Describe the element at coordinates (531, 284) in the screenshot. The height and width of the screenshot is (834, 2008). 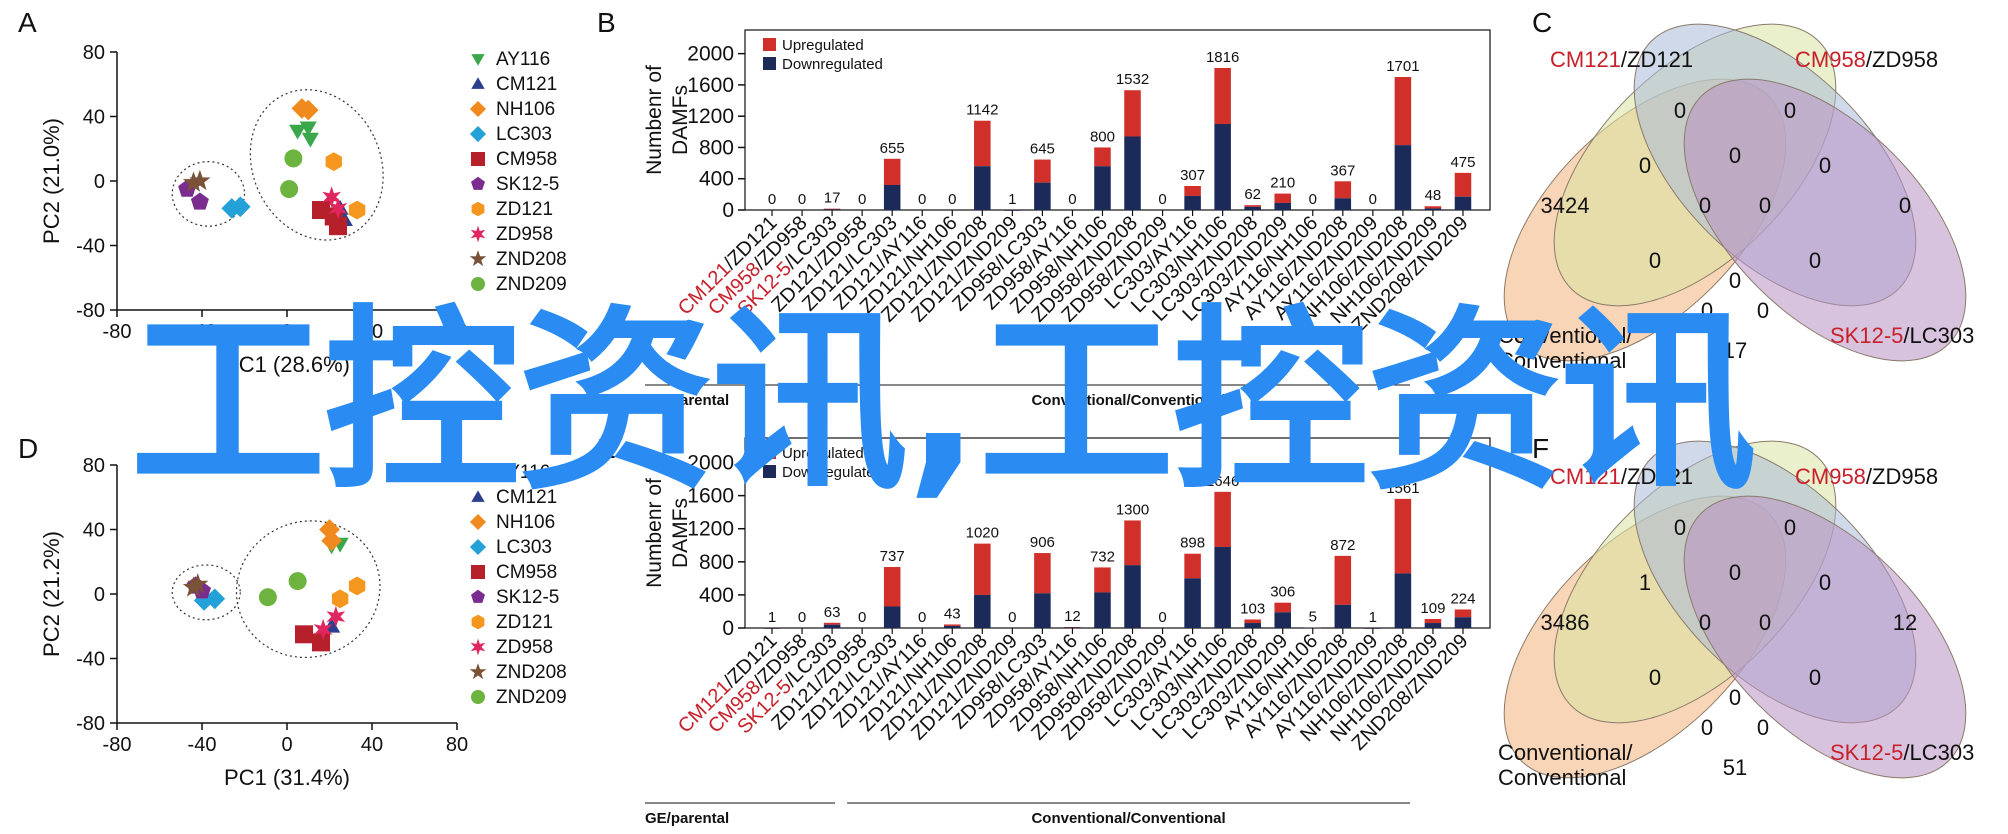
I see `legend-label-znd209: ZND209` at that location.